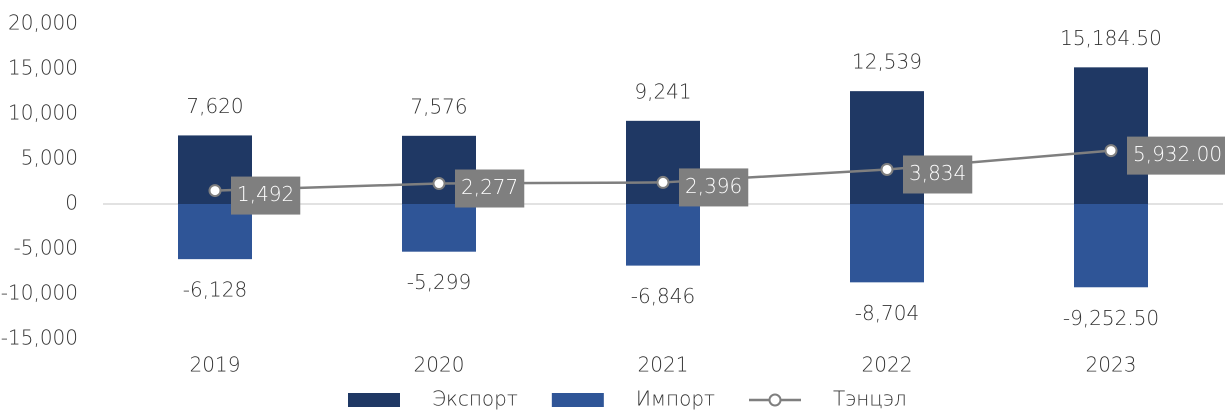 The image size is (1225, 415). Describe the element at coordinates (675, 399) in the screenshot. I see `legend-label: Импорт` at that location.